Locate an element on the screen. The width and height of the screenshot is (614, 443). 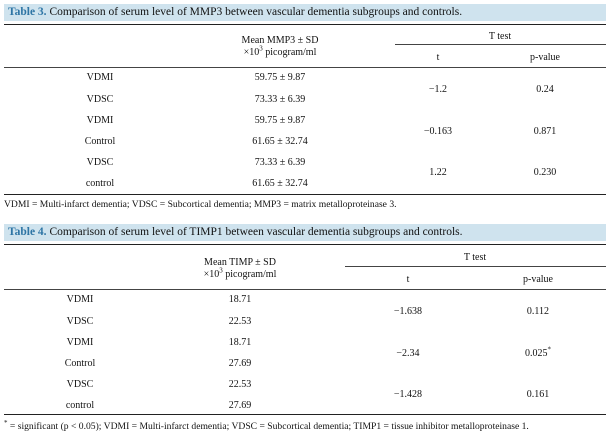
table3-test-p-value: 0.871 is located at coordinates (545, 131).